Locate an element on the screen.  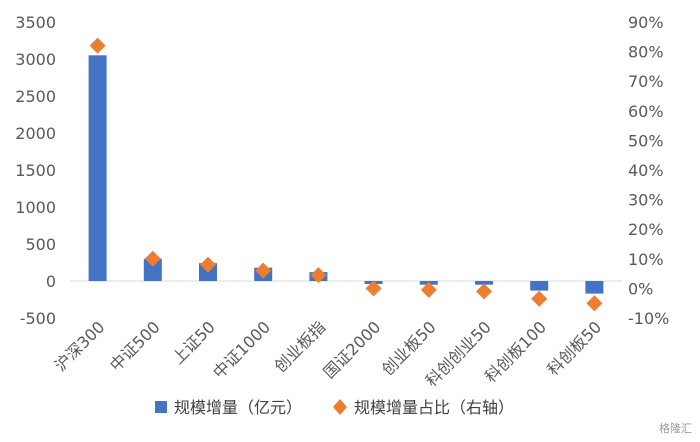
category-label: 中证1000 is located at coordinates (241, 349).